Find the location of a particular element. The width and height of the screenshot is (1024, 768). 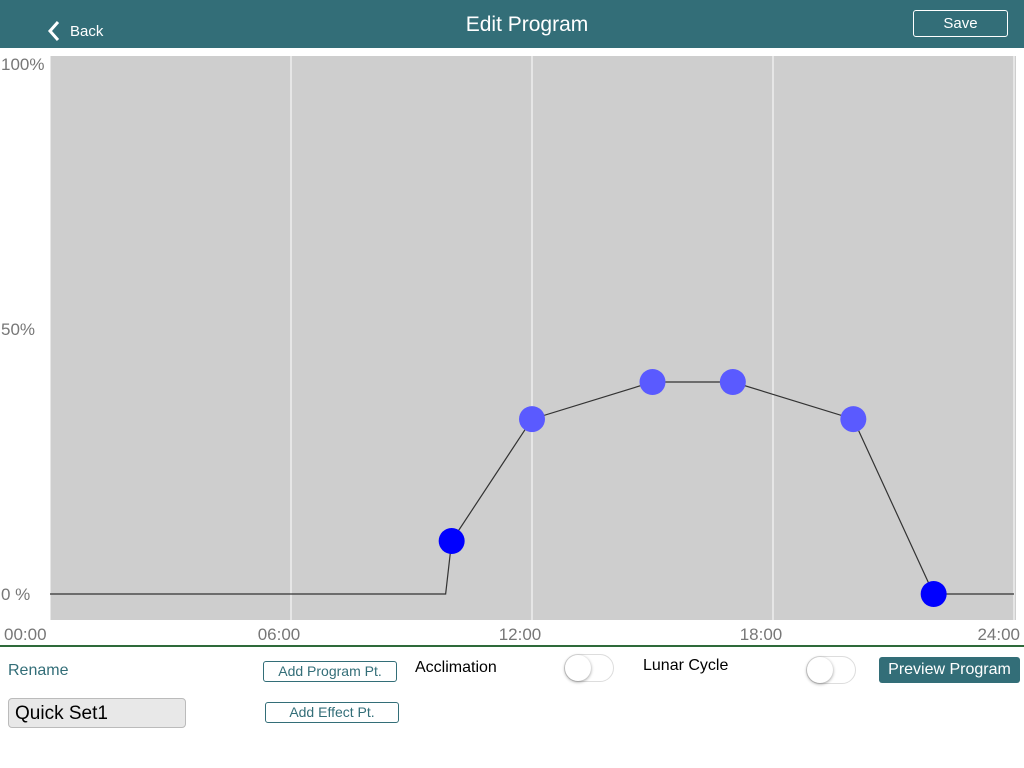

y-tick-label: 50% is located at coordinates (18, 329).